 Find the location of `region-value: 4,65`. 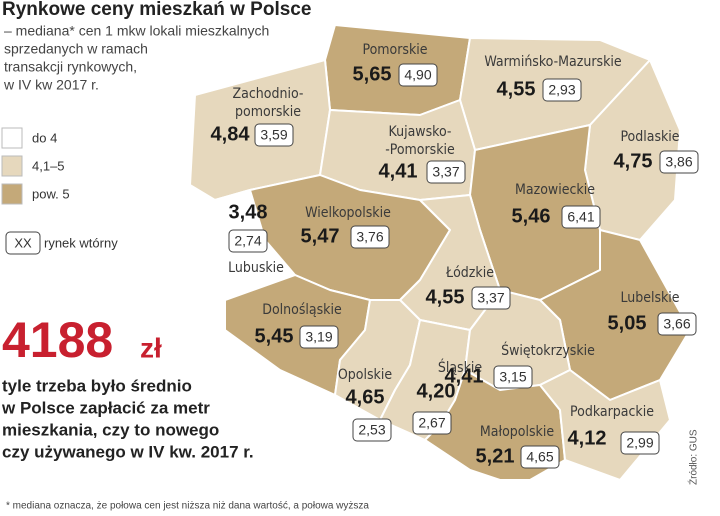

region-value: 4,65 is located at coordinates (365, 397).